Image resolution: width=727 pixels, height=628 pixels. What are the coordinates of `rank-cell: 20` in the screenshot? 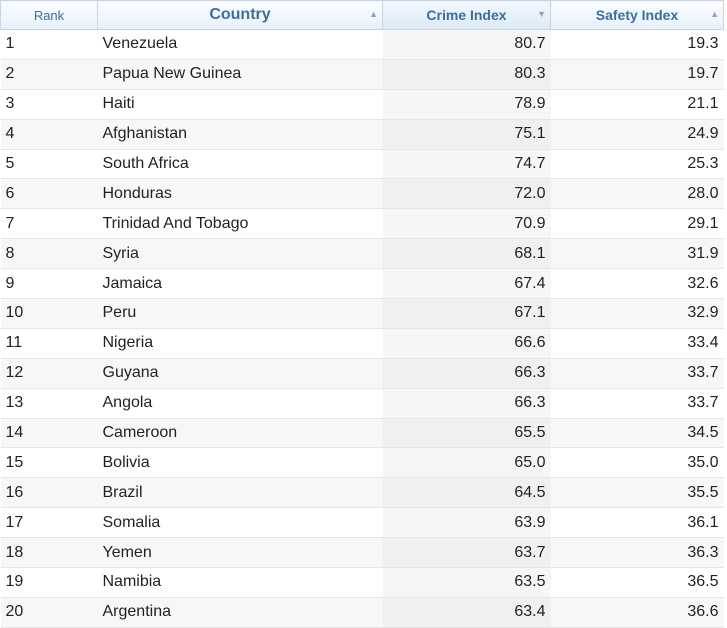 It's located at (49, 612).